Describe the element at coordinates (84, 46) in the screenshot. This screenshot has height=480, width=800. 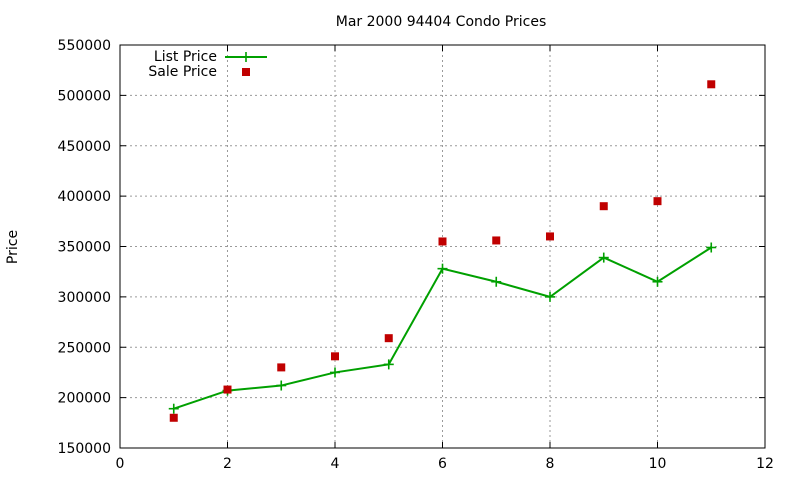
I see `y-tick-label: 550000` at that location.